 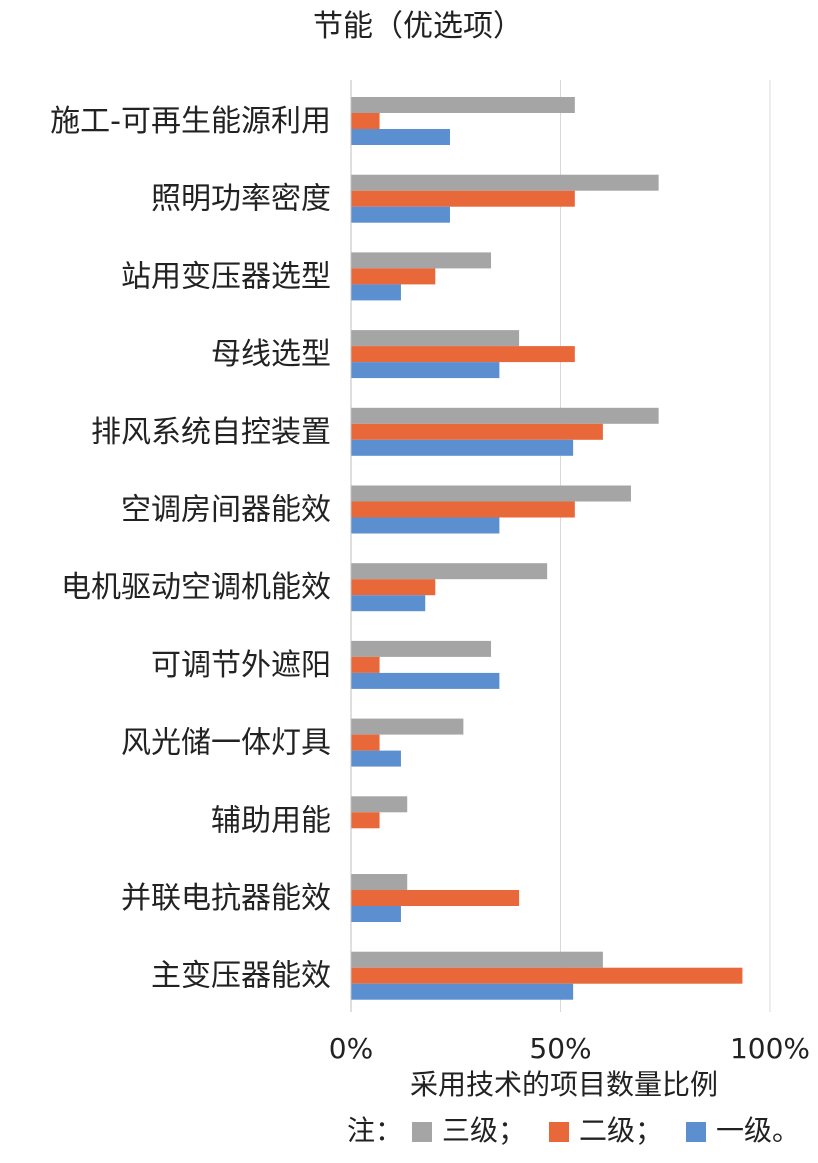 I want to click on category-label: 照明功率密度, so click(x=241, y=199).